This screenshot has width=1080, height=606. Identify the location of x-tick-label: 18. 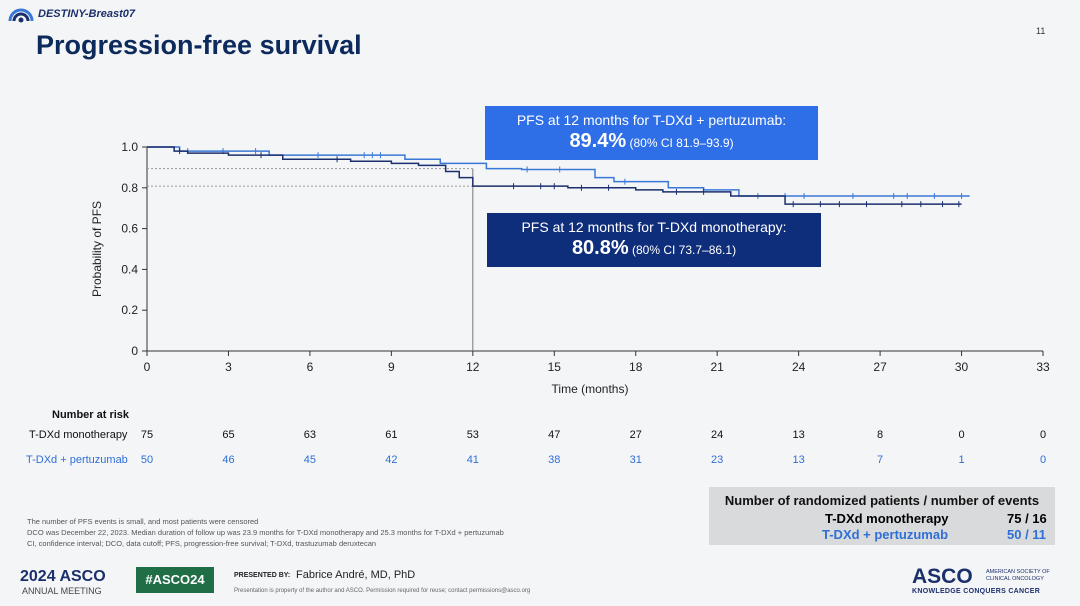
(636, 367).